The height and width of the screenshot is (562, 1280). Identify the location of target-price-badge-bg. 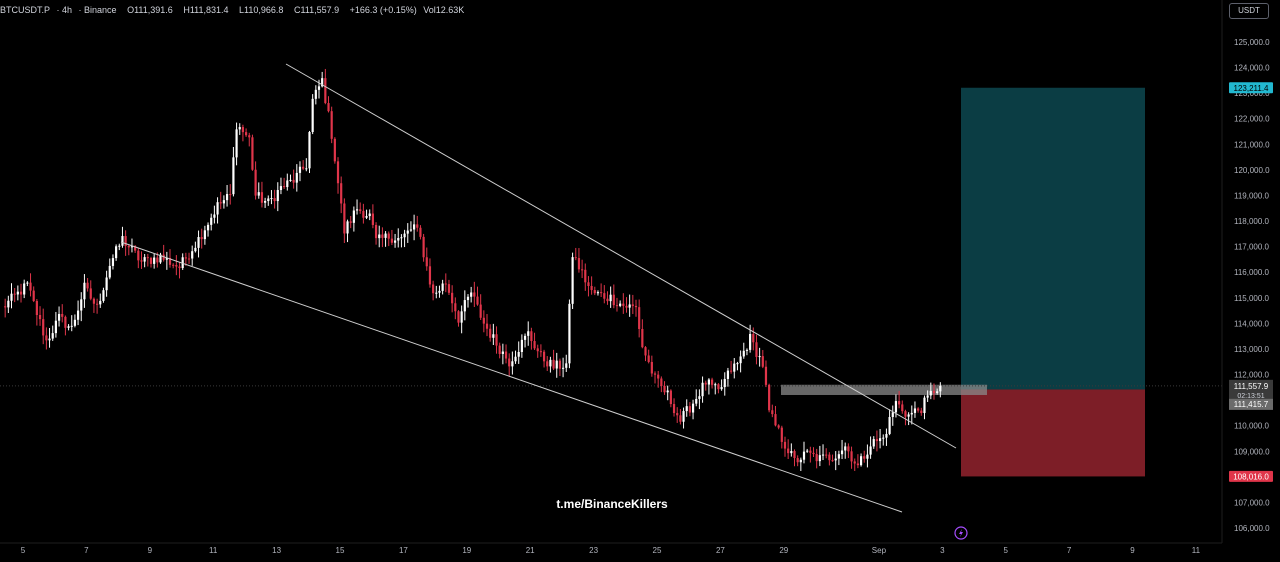
(1251, 88).